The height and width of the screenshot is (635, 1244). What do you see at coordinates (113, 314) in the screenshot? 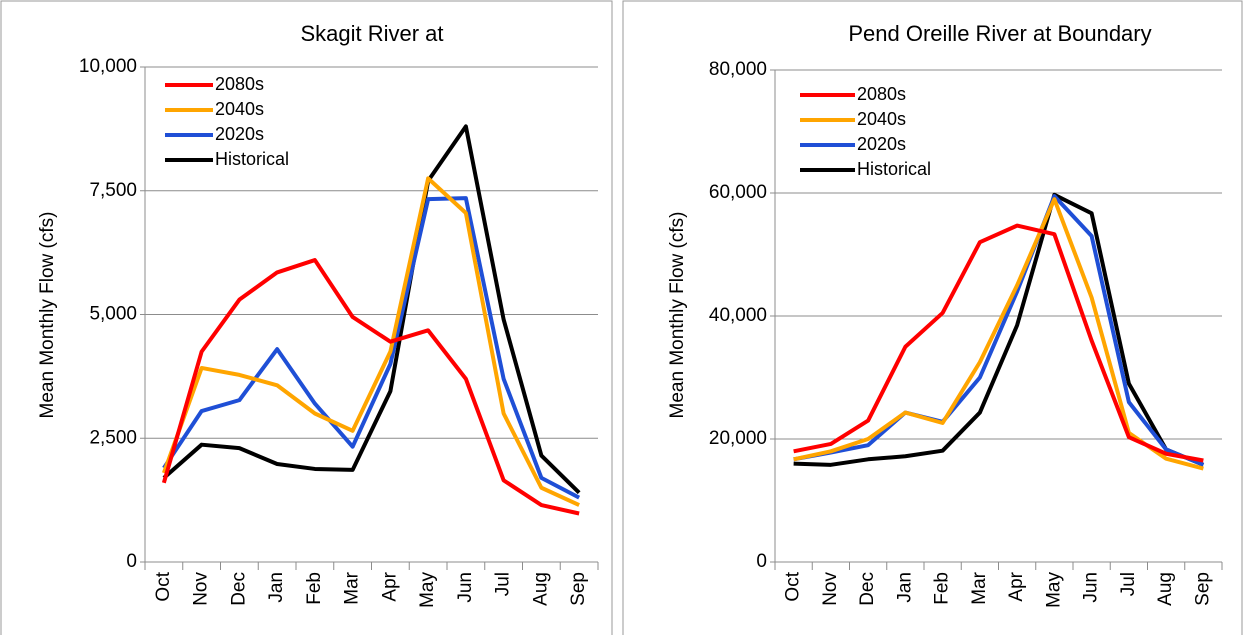
I see `y-tick-label: 5,000` at bounding box center [113, 314].